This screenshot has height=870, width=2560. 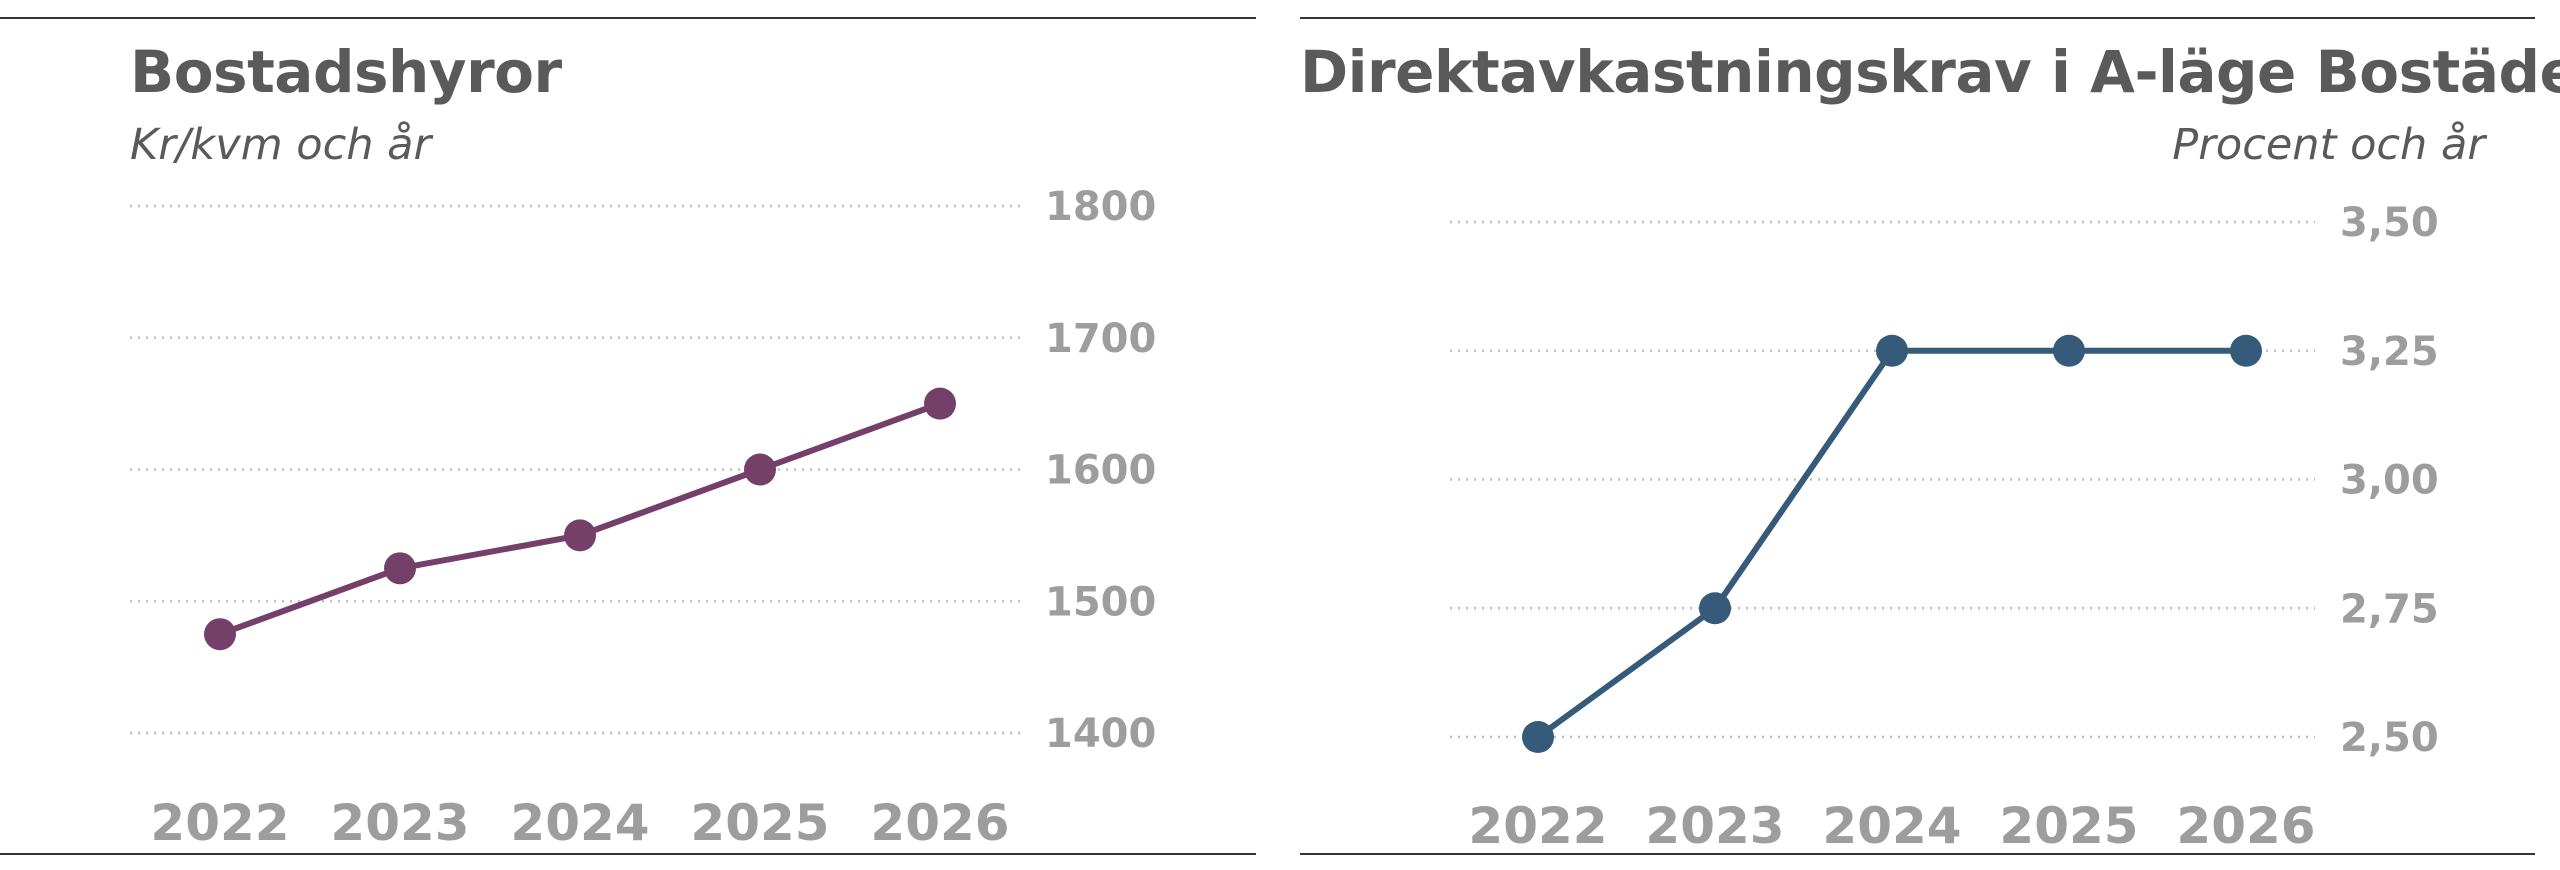 I want to click on y-tick-label: 3,00, so click(x=2389, y=481).